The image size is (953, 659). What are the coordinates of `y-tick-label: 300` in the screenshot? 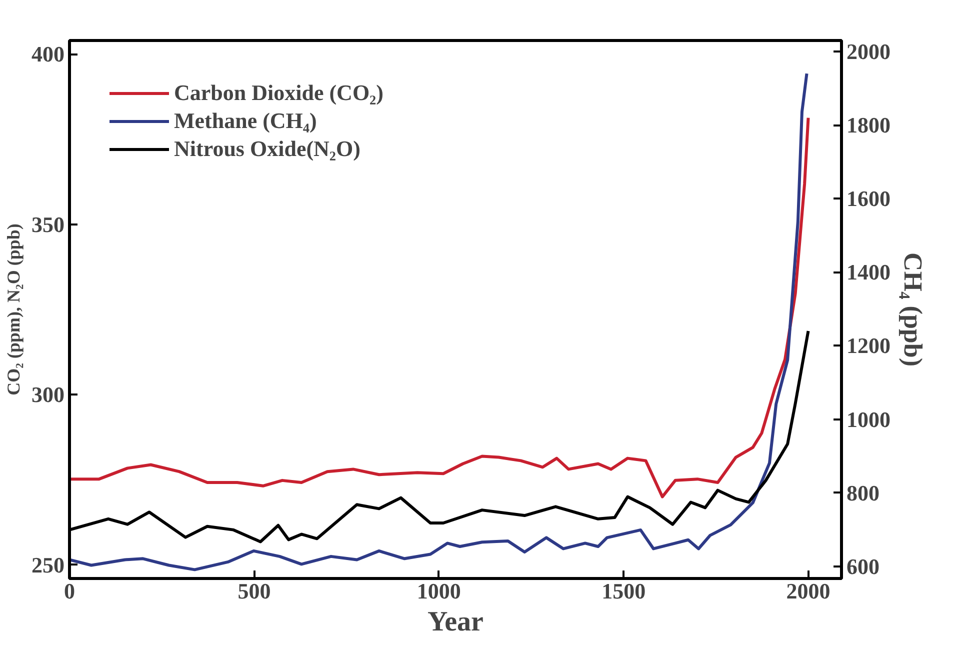 It's located at (48, 395).